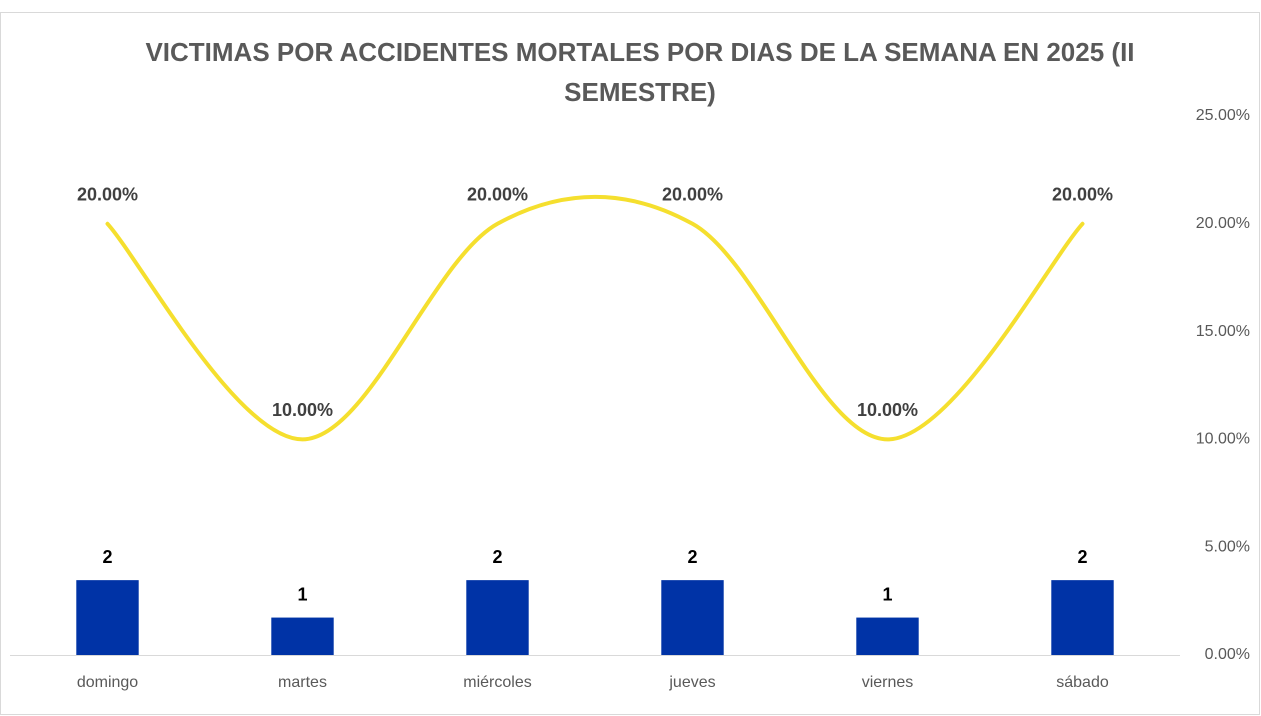 The image size is (1261, 716). Describe the element at coordinates (107, 682) in the screenshot. I see `x-tick-label: domingo` at that location.